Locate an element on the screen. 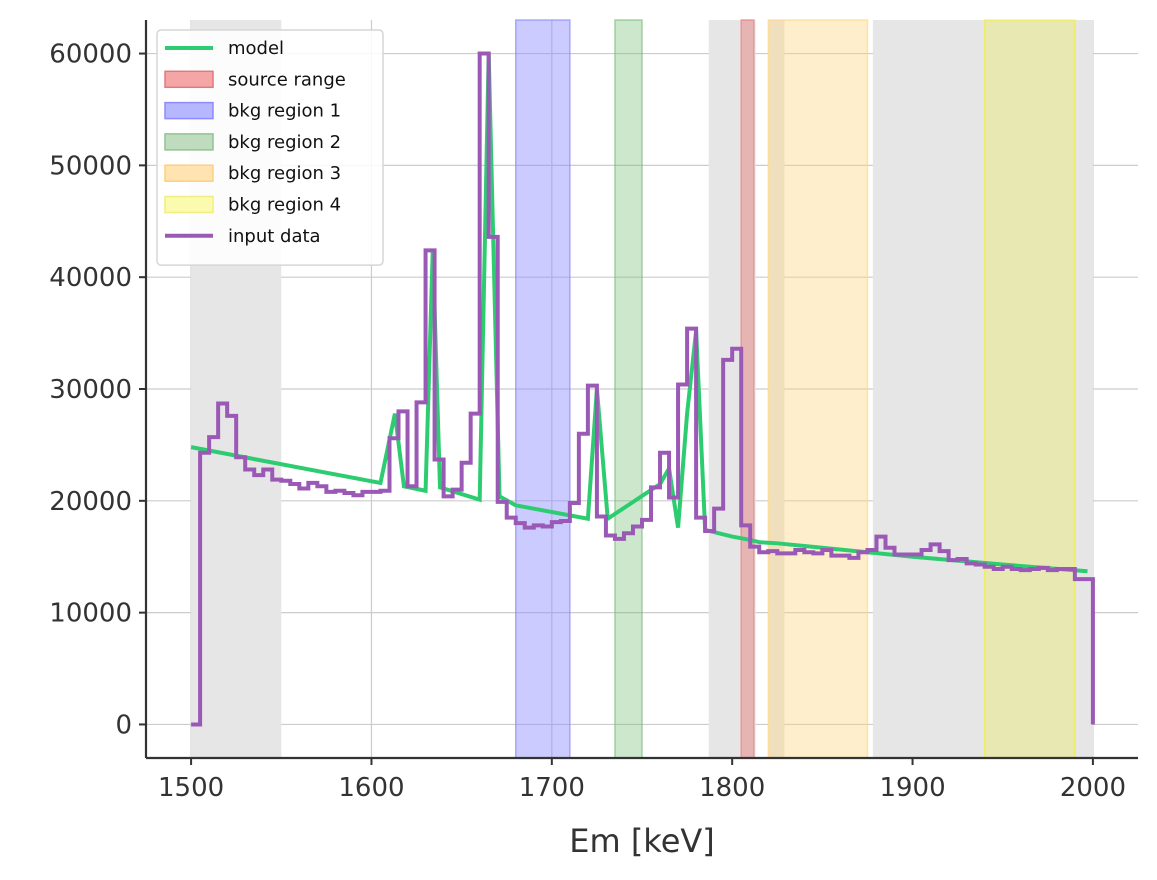 The width and height of the screenshot is (1157, 880). x-tick-label: 1600 is located at coordinates (371, 788).